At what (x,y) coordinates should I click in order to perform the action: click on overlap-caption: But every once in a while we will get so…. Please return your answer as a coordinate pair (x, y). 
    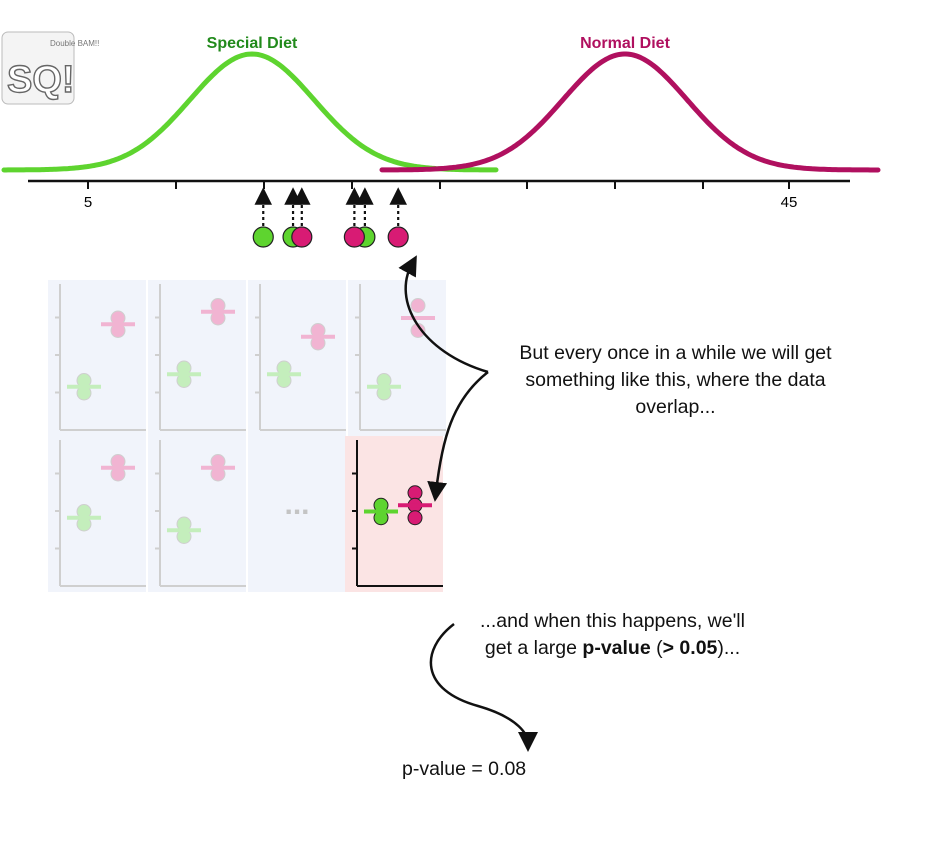
    Looking at the image, I should click on (675, 380).